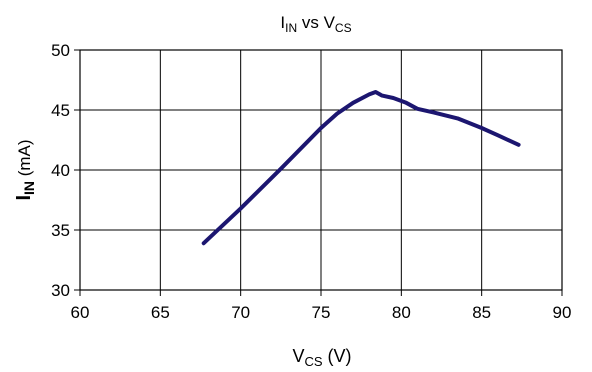 The width and height of the screenshot is (592, 372). Describe the element at coordinates (481, 312) in the screenshot. I see `x-tick-label: 85` at that location.